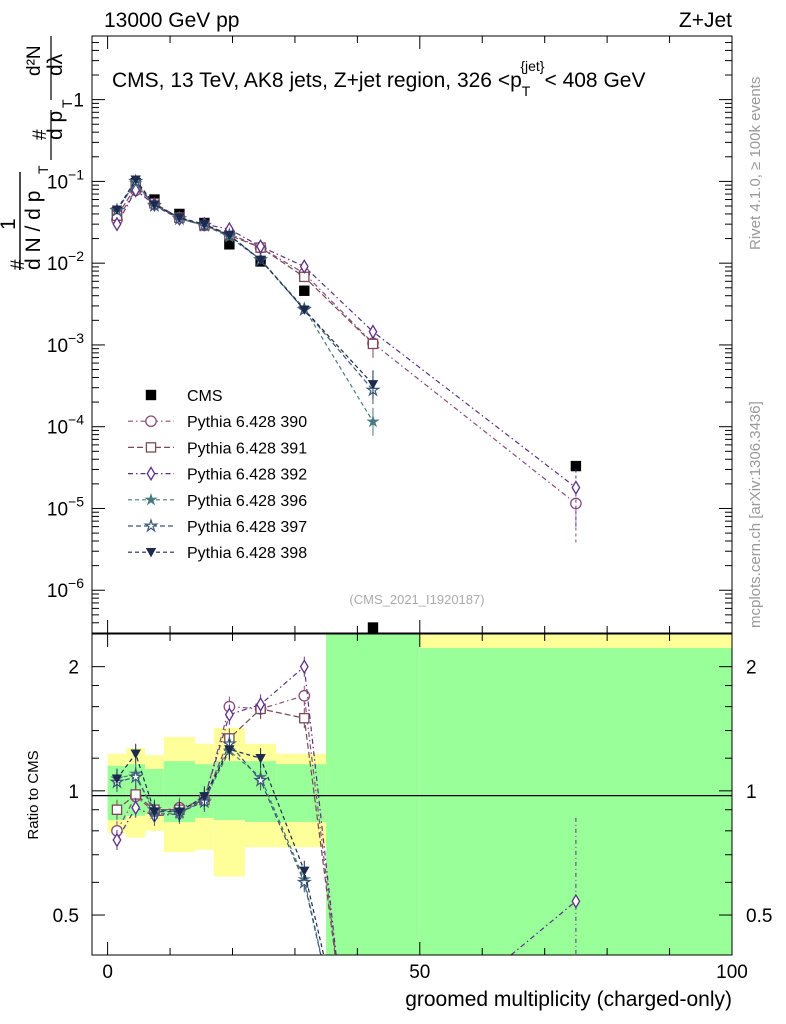  What do you see at coordinates (65, 506) in the screenshot?
I see `y-tick-label: 10⁻⁵` at bounding box center [65, 506].